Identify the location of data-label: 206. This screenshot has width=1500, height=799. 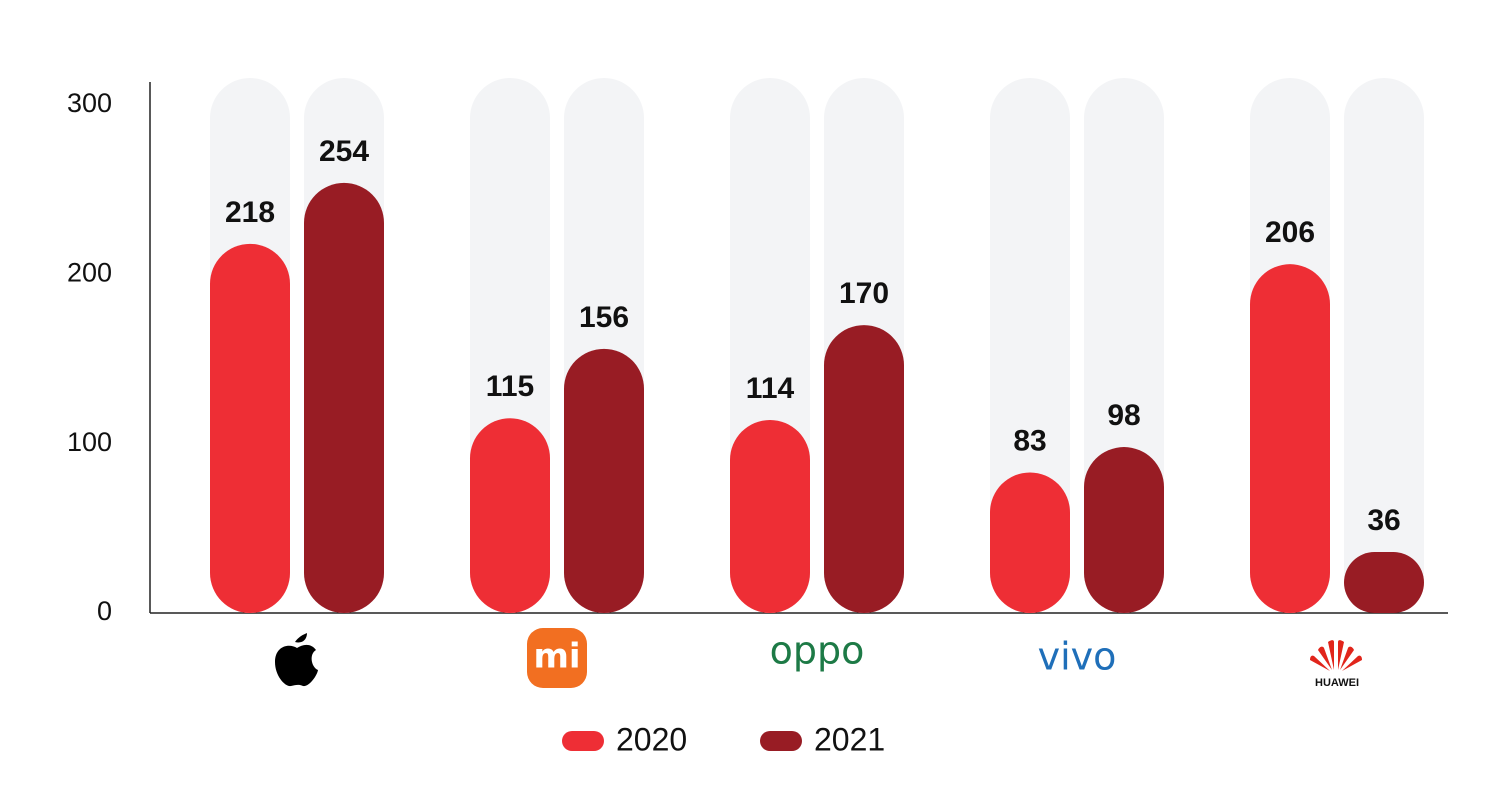
(1290, 232).